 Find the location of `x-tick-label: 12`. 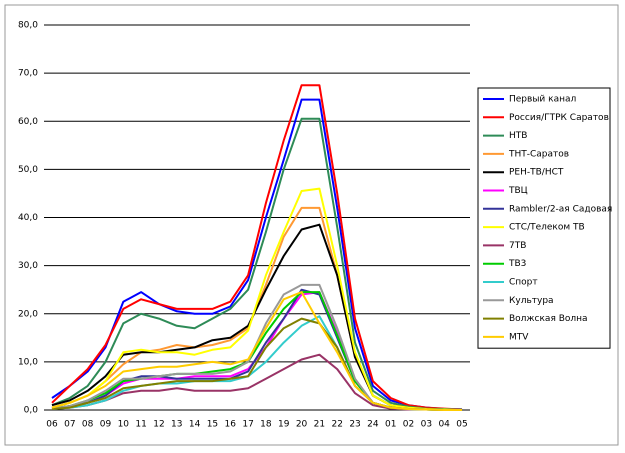

x-tick-label: 12 is located at coordinates (158, 425).